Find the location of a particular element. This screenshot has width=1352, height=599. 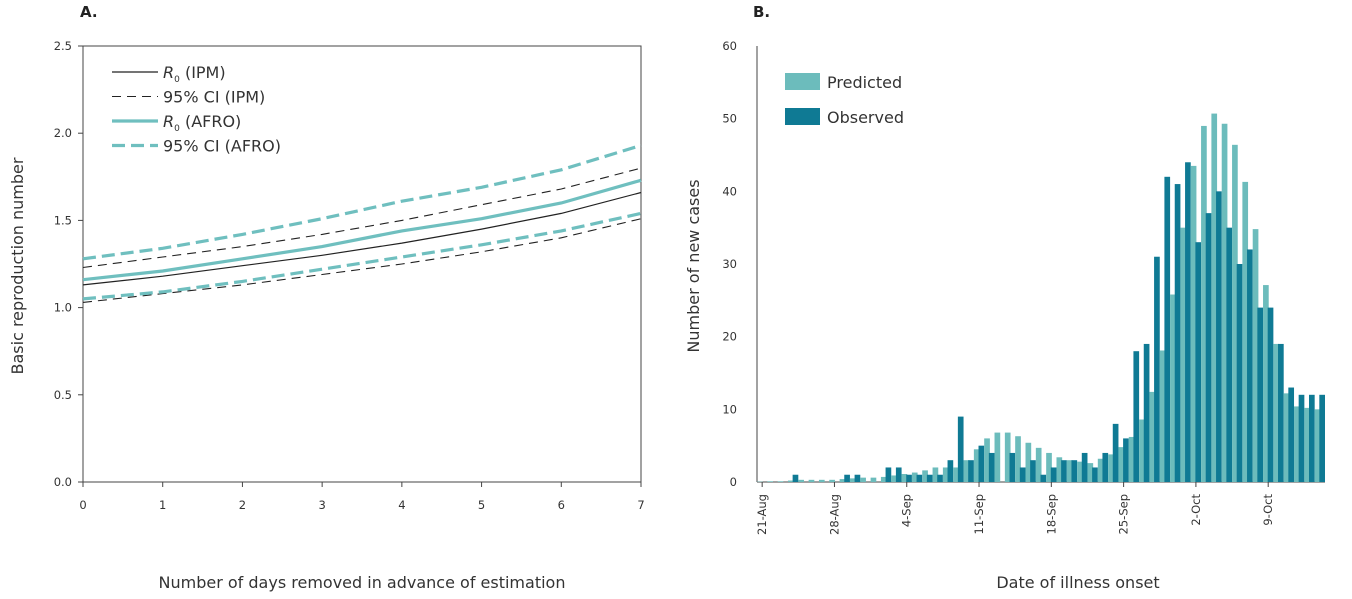

y-tick-label: 30 is located at coordinates (729, 264).